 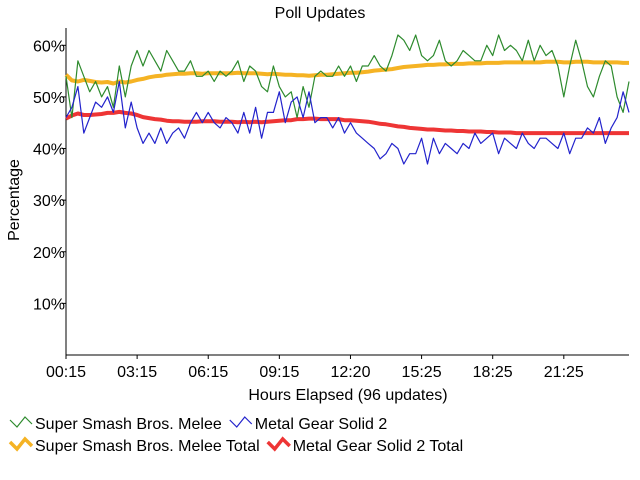 What do you see at coordinates (564, 372) in the screenshot?
I see `x-tick-label: 21:25` at bounding box center [564, 372].